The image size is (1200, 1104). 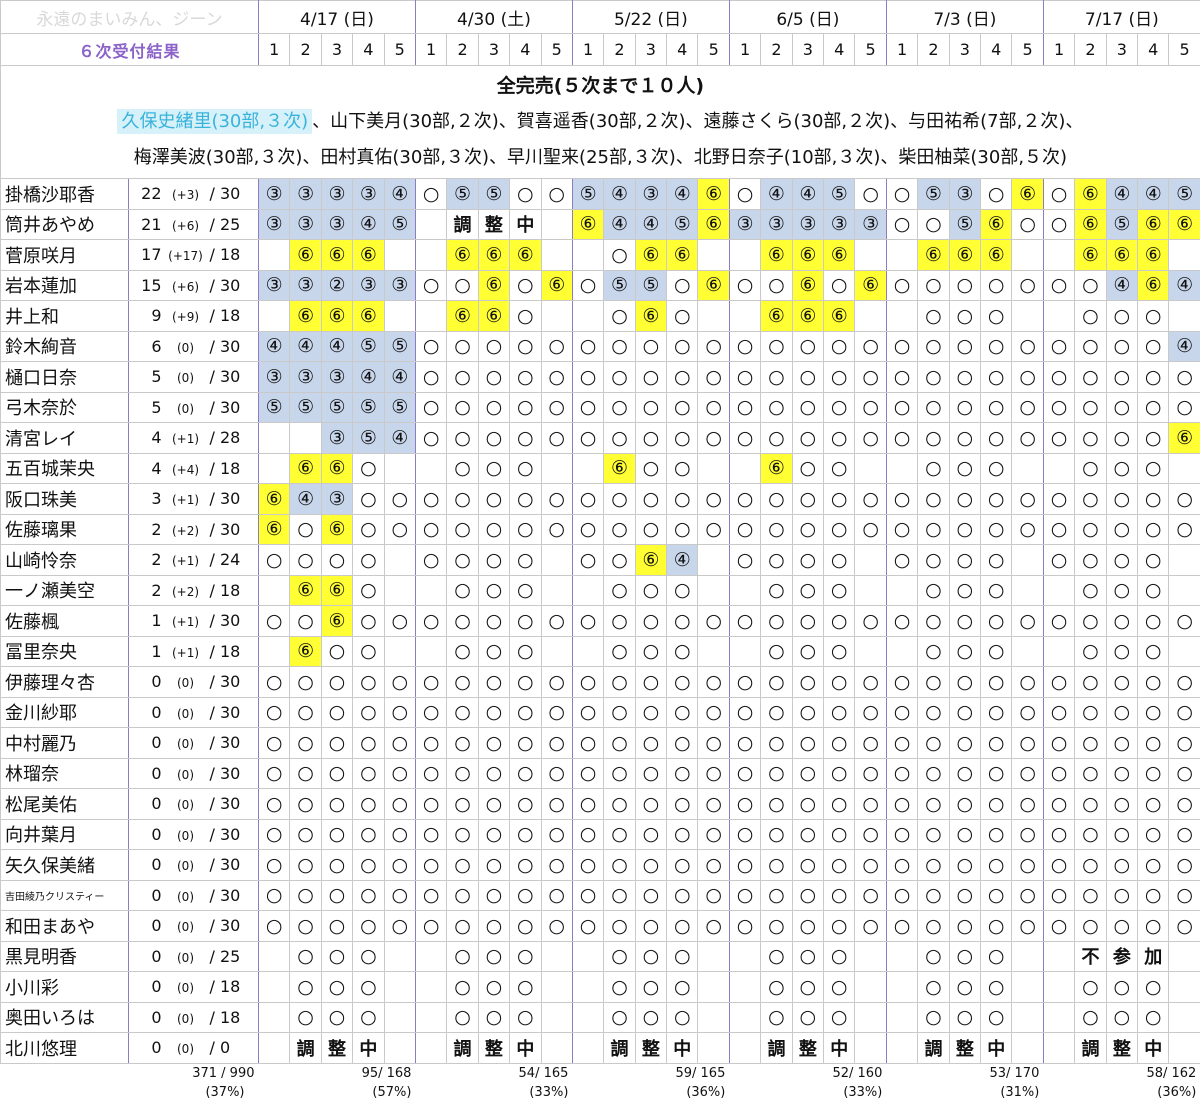 I want to click on member-name: 佐藤璃果, so click(x=65, y=529).